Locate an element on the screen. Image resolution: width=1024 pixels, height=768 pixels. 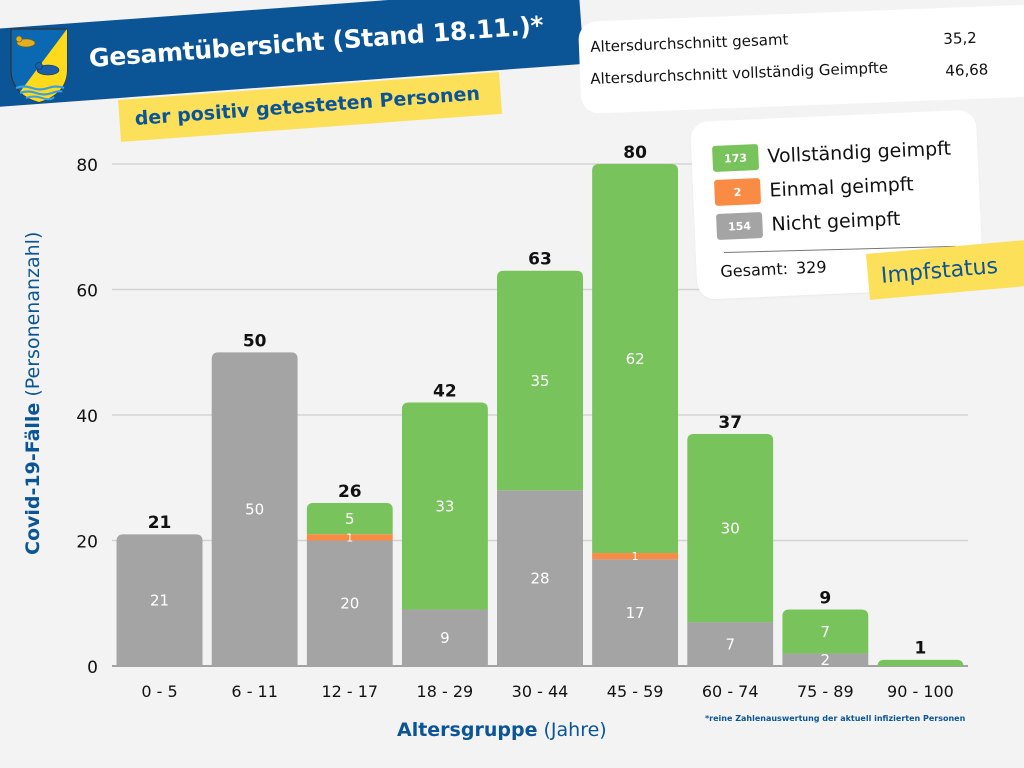
segment-value-label: 28 is located at coordinates (539, 579).